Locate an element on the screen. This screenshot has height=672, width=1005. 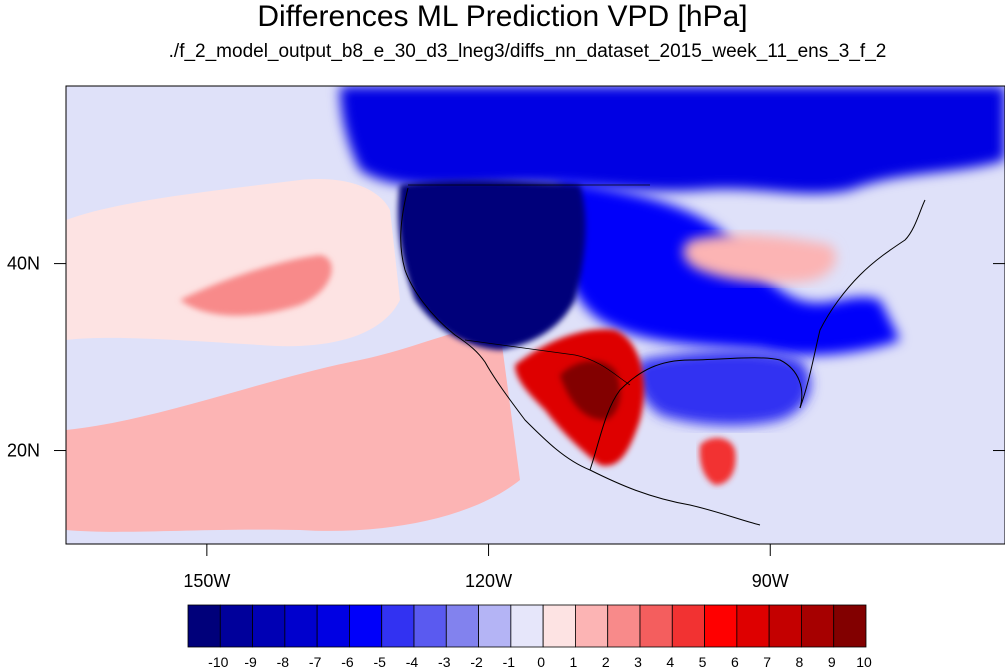
region-western-us-strong-negative is located at coordinates (492, 265).